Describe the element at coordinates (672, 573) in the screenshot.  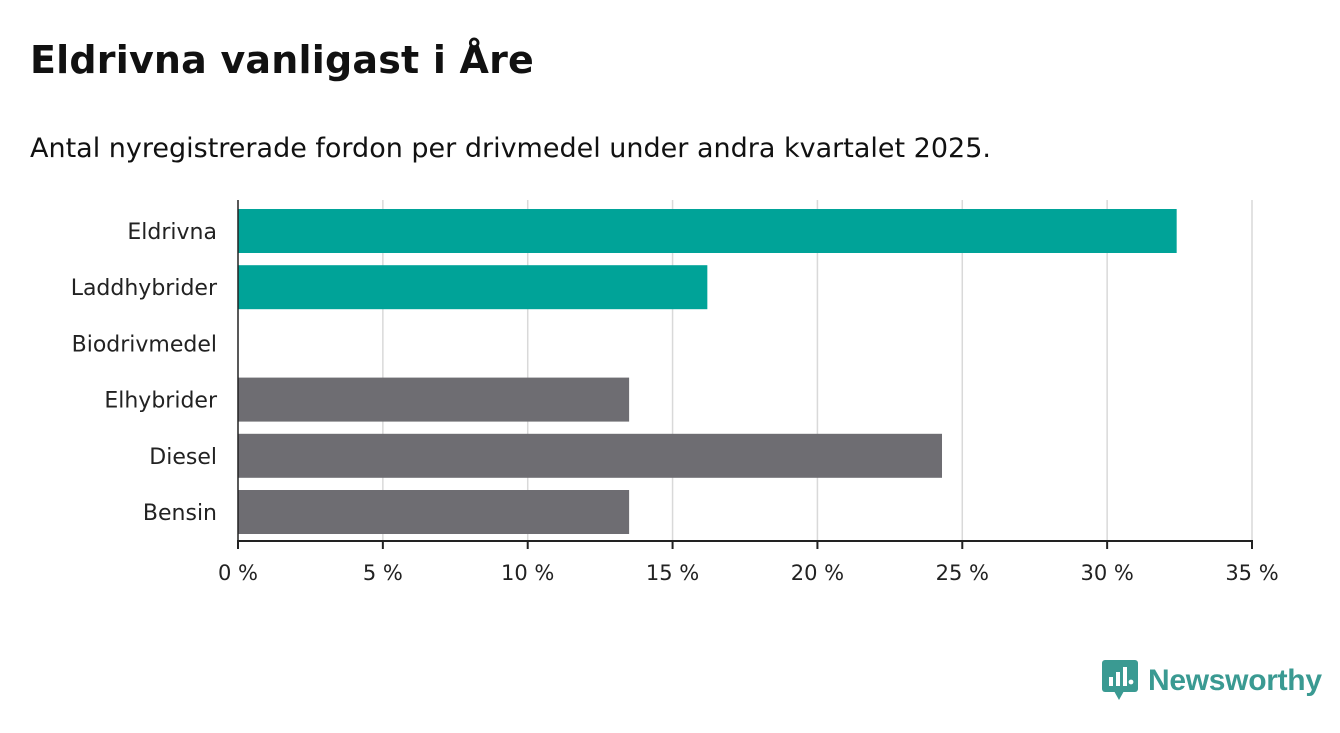
I see `x-tick-label: 15 %` at that location.